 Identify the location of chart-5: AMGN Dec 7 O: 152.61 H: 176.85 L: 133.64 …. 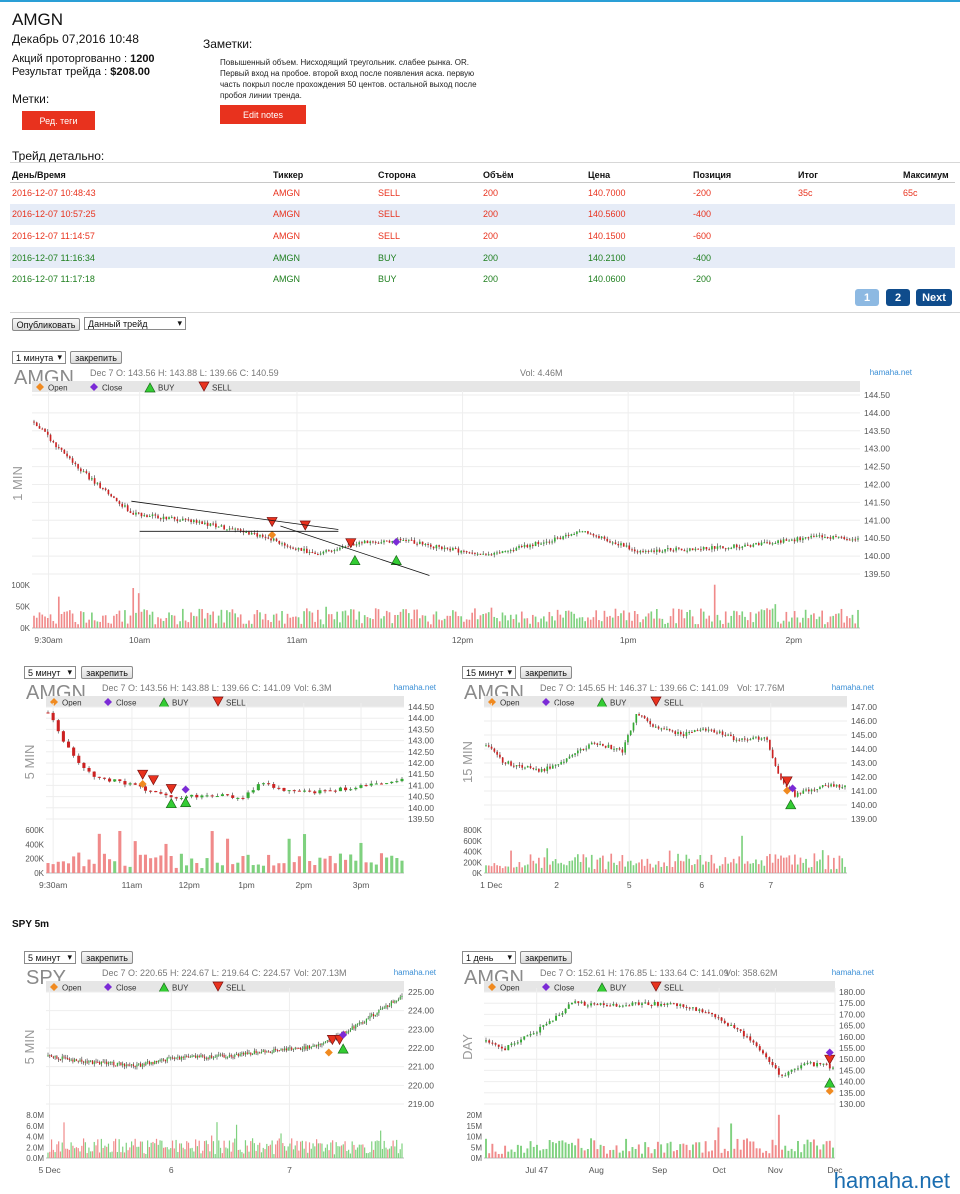
(670, 1073).